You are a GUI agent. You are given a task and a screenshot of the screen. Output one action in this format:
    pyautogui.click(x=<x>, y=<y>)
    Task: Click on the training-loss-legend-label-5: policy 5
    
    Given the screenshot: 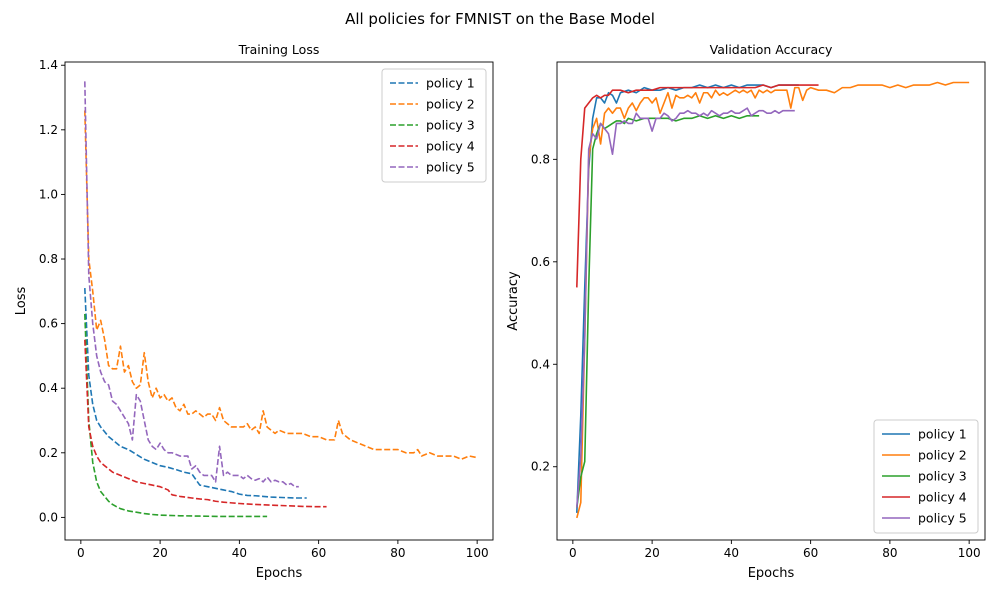 What is the action you would take?
    pyautogui.click(x=450, y=167)
    